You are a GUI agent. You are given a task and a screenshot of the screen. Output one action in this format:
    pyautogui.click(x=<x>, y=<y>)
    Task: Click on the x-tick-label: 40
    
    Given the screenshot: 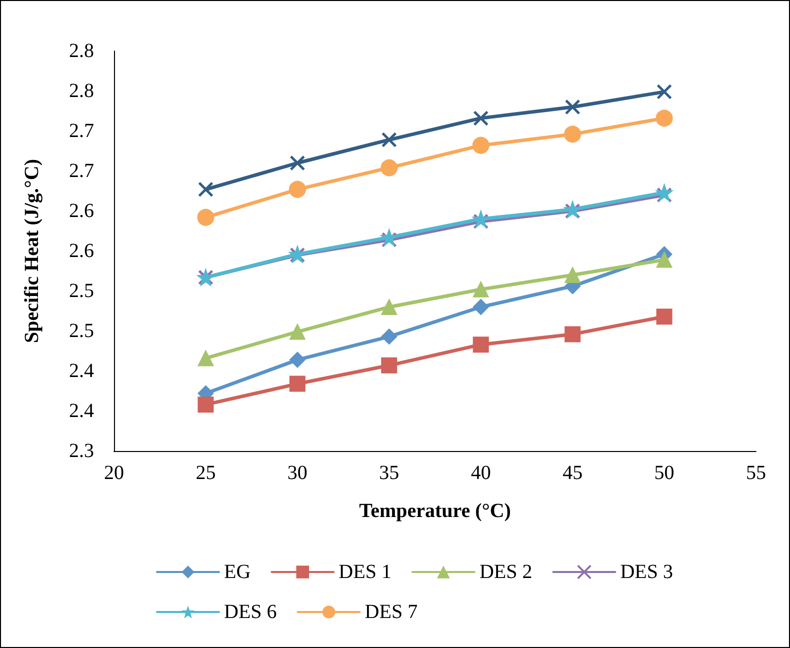 What is the action you would take?
    pyautogui.click(x=480, y=473)
    